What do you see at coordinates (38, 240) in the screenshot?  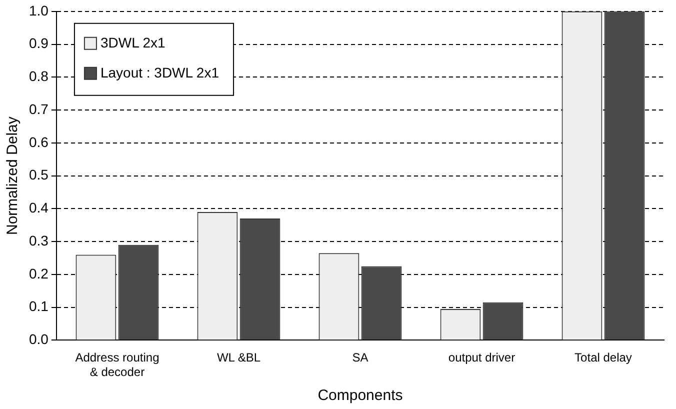 I see `y-tick-label: 0.3` at bounding box center [38, 240].